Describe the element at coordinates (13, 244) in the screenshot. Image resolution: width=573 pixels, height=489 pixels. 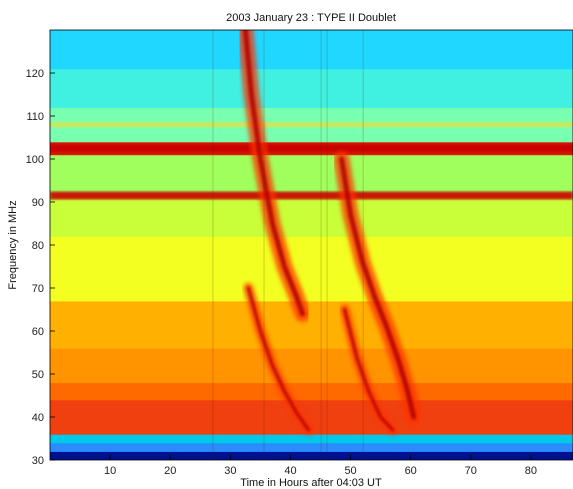
I see `y-axis-label: Frequency in MHz` at that location.